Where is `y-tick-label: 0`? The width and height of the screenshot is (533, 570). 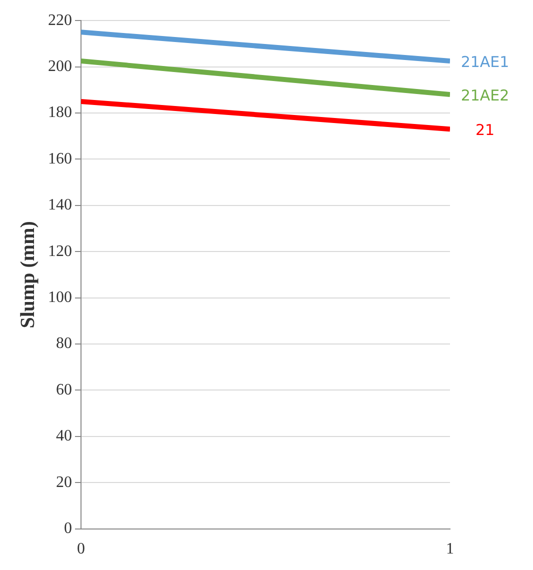 y-tick-label: 0 is located at coordinates (68, 529).